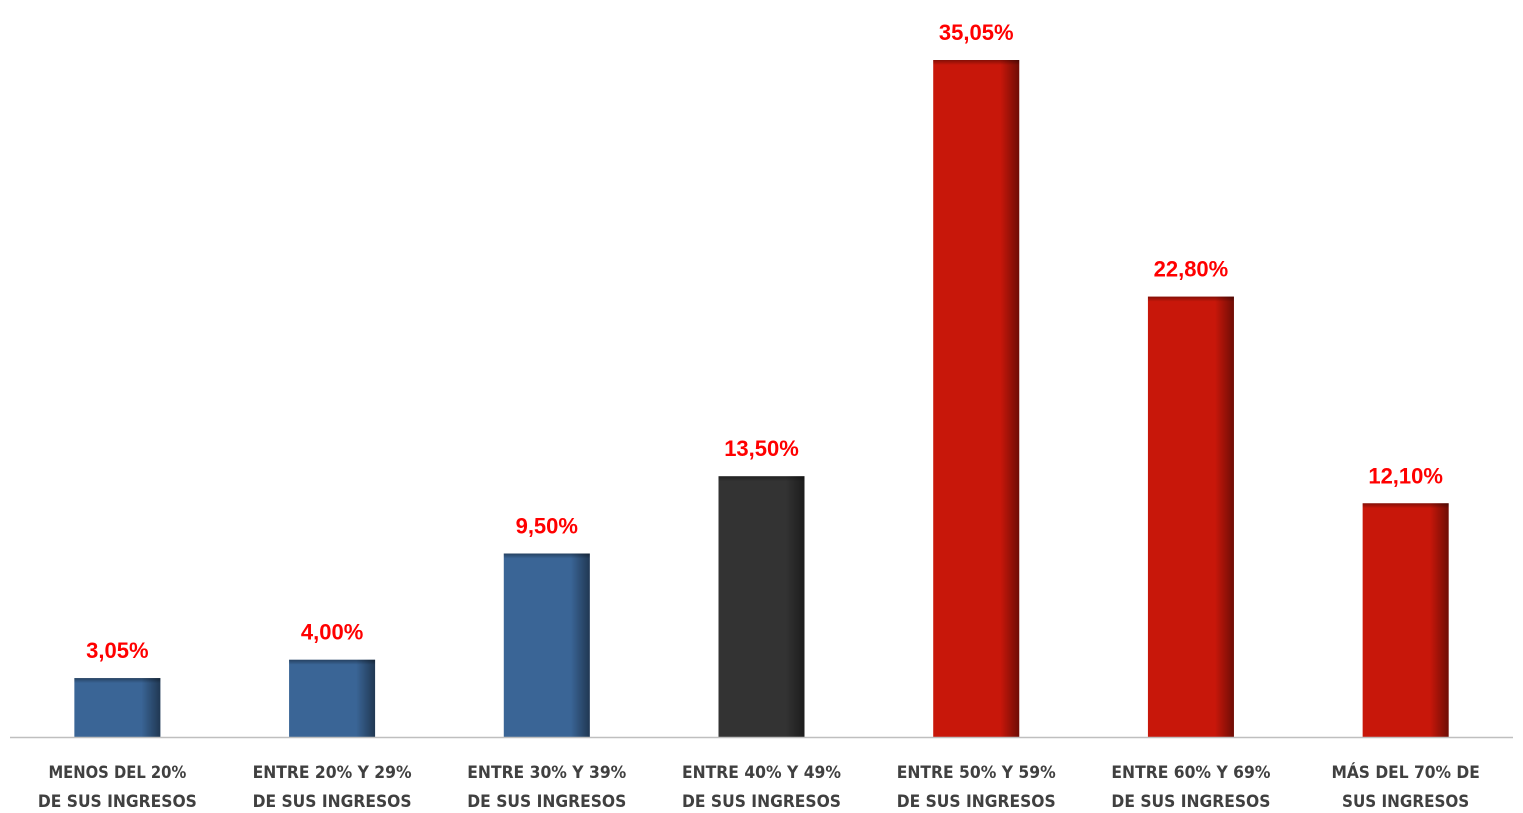  I want to click on category-label-6-line-1: ENTRE 60% Y 69%, so click(1190, 773).